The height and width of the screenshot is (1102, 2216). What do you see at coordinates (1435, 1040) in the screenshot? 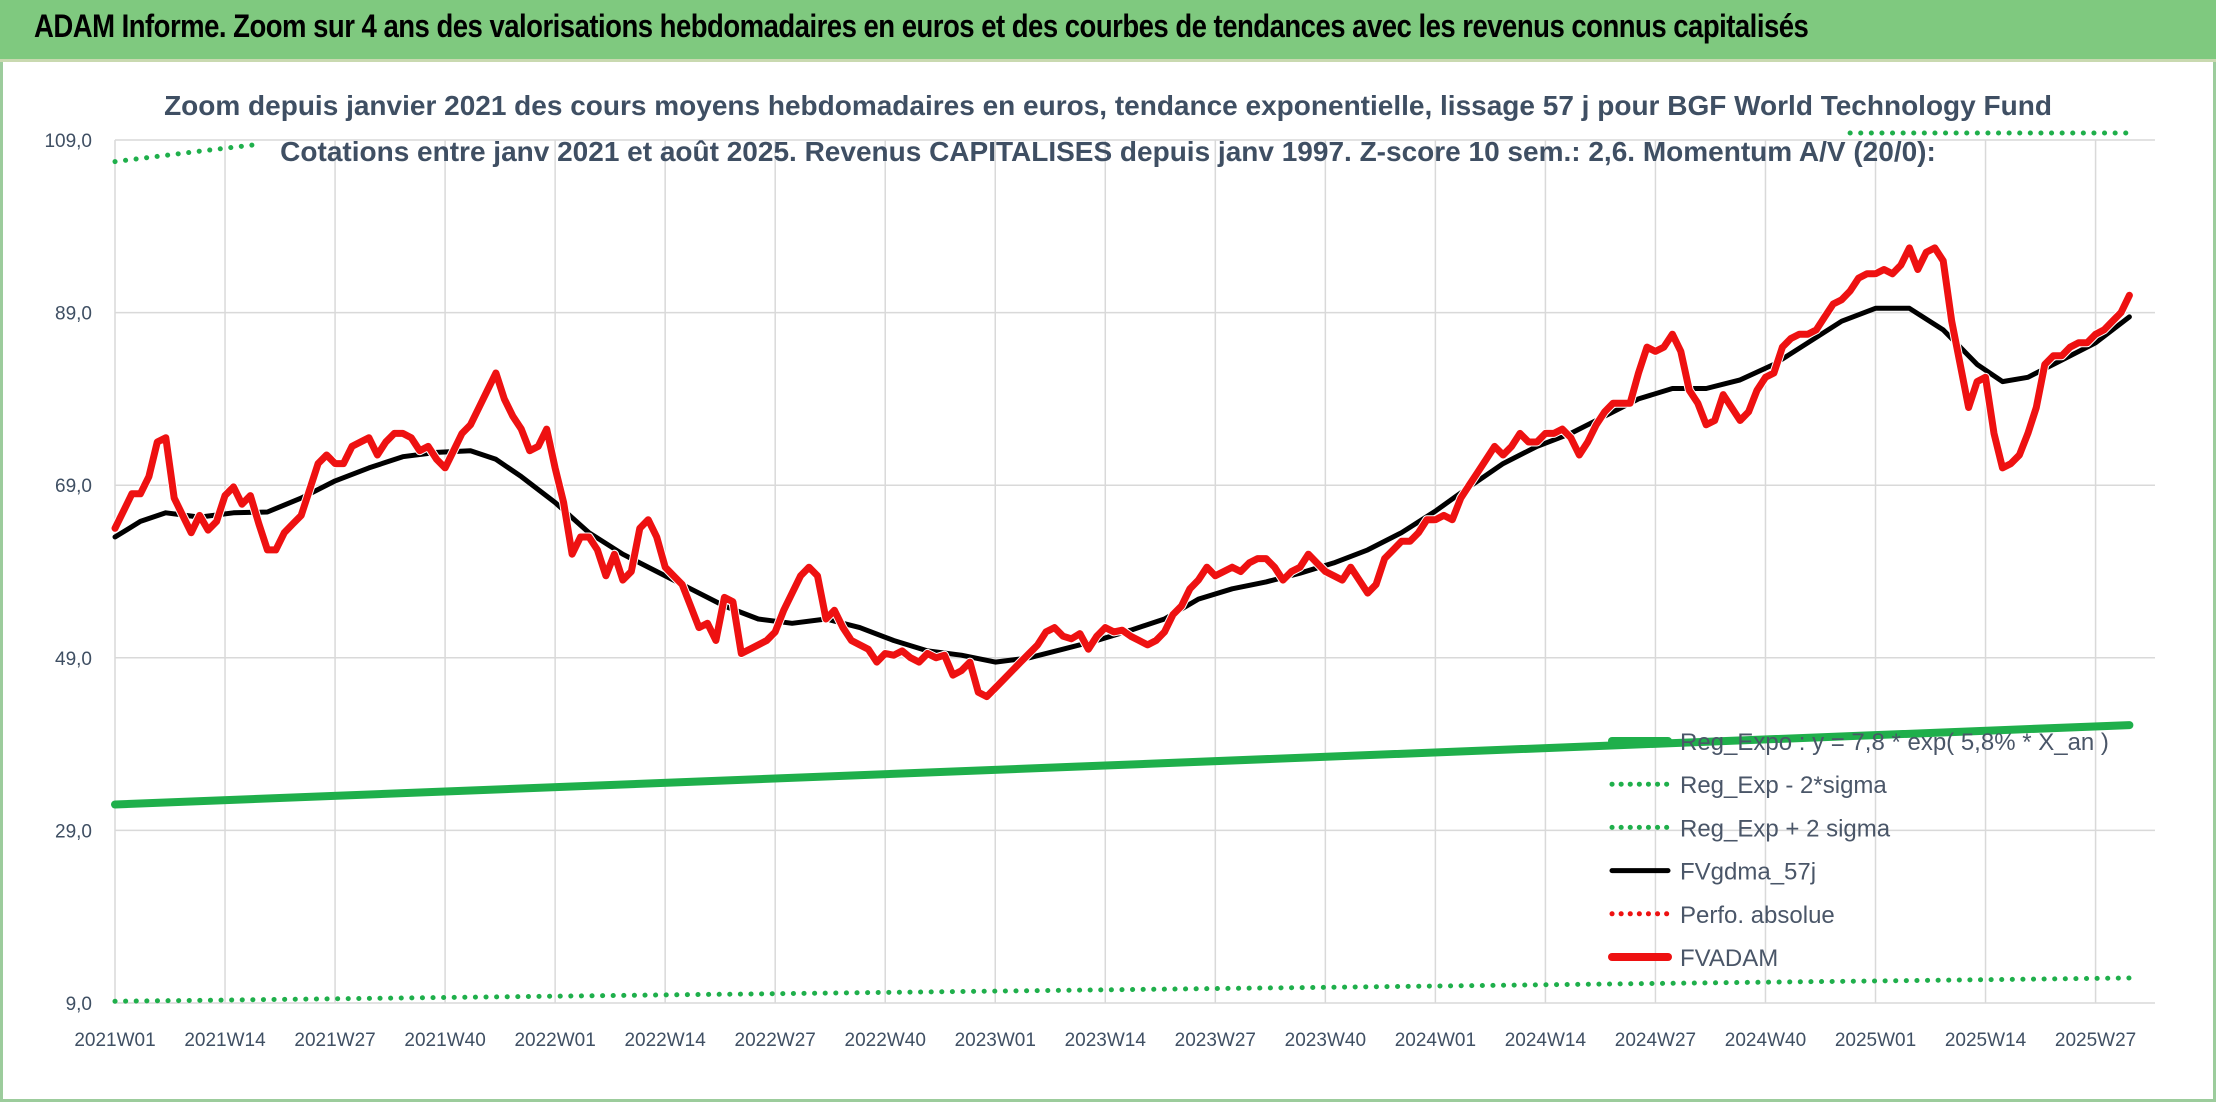
I see `x-tick-label: 2024W01` at bounding box center [1435, 1040].